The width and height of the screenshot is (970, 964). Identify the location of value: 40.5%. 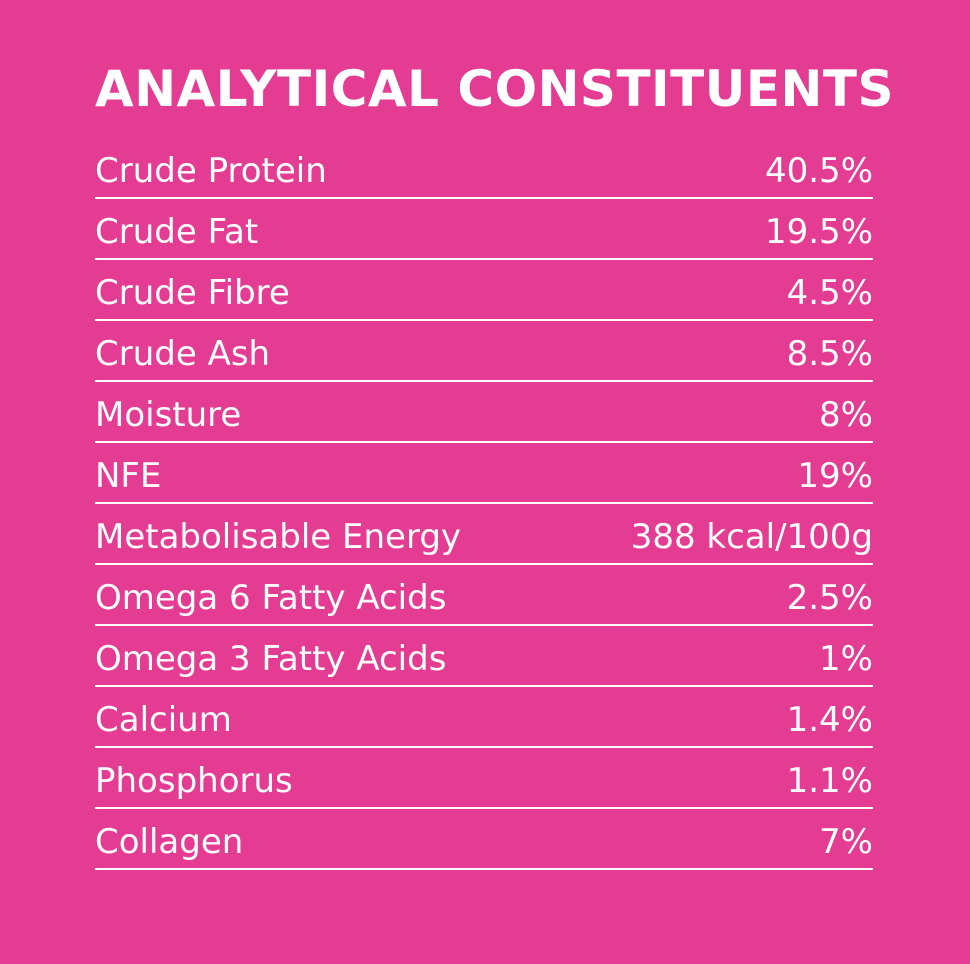
(818, 171).